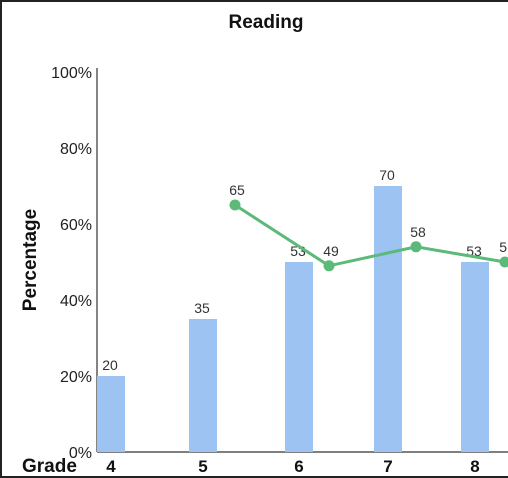  What do you see at coordinates (292, 466) in the screenshot?
I see `x-tick-labels: 4 5 6 7 8` at bounding box center [292, 466].